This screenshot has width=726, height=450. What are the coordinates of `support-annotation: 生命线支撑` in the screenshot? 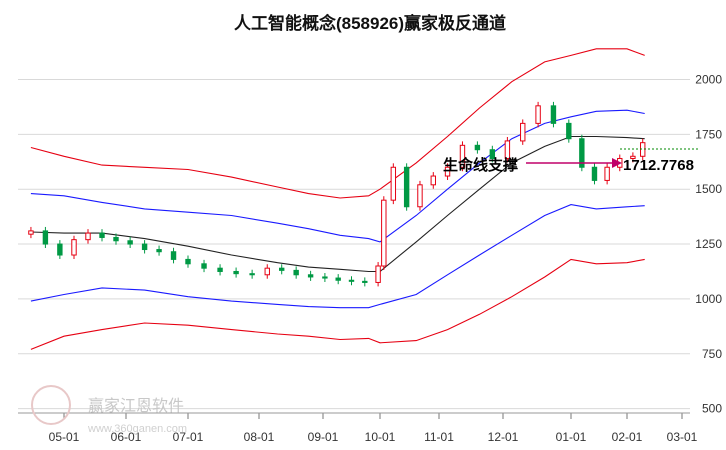 It's located at (480, 165).